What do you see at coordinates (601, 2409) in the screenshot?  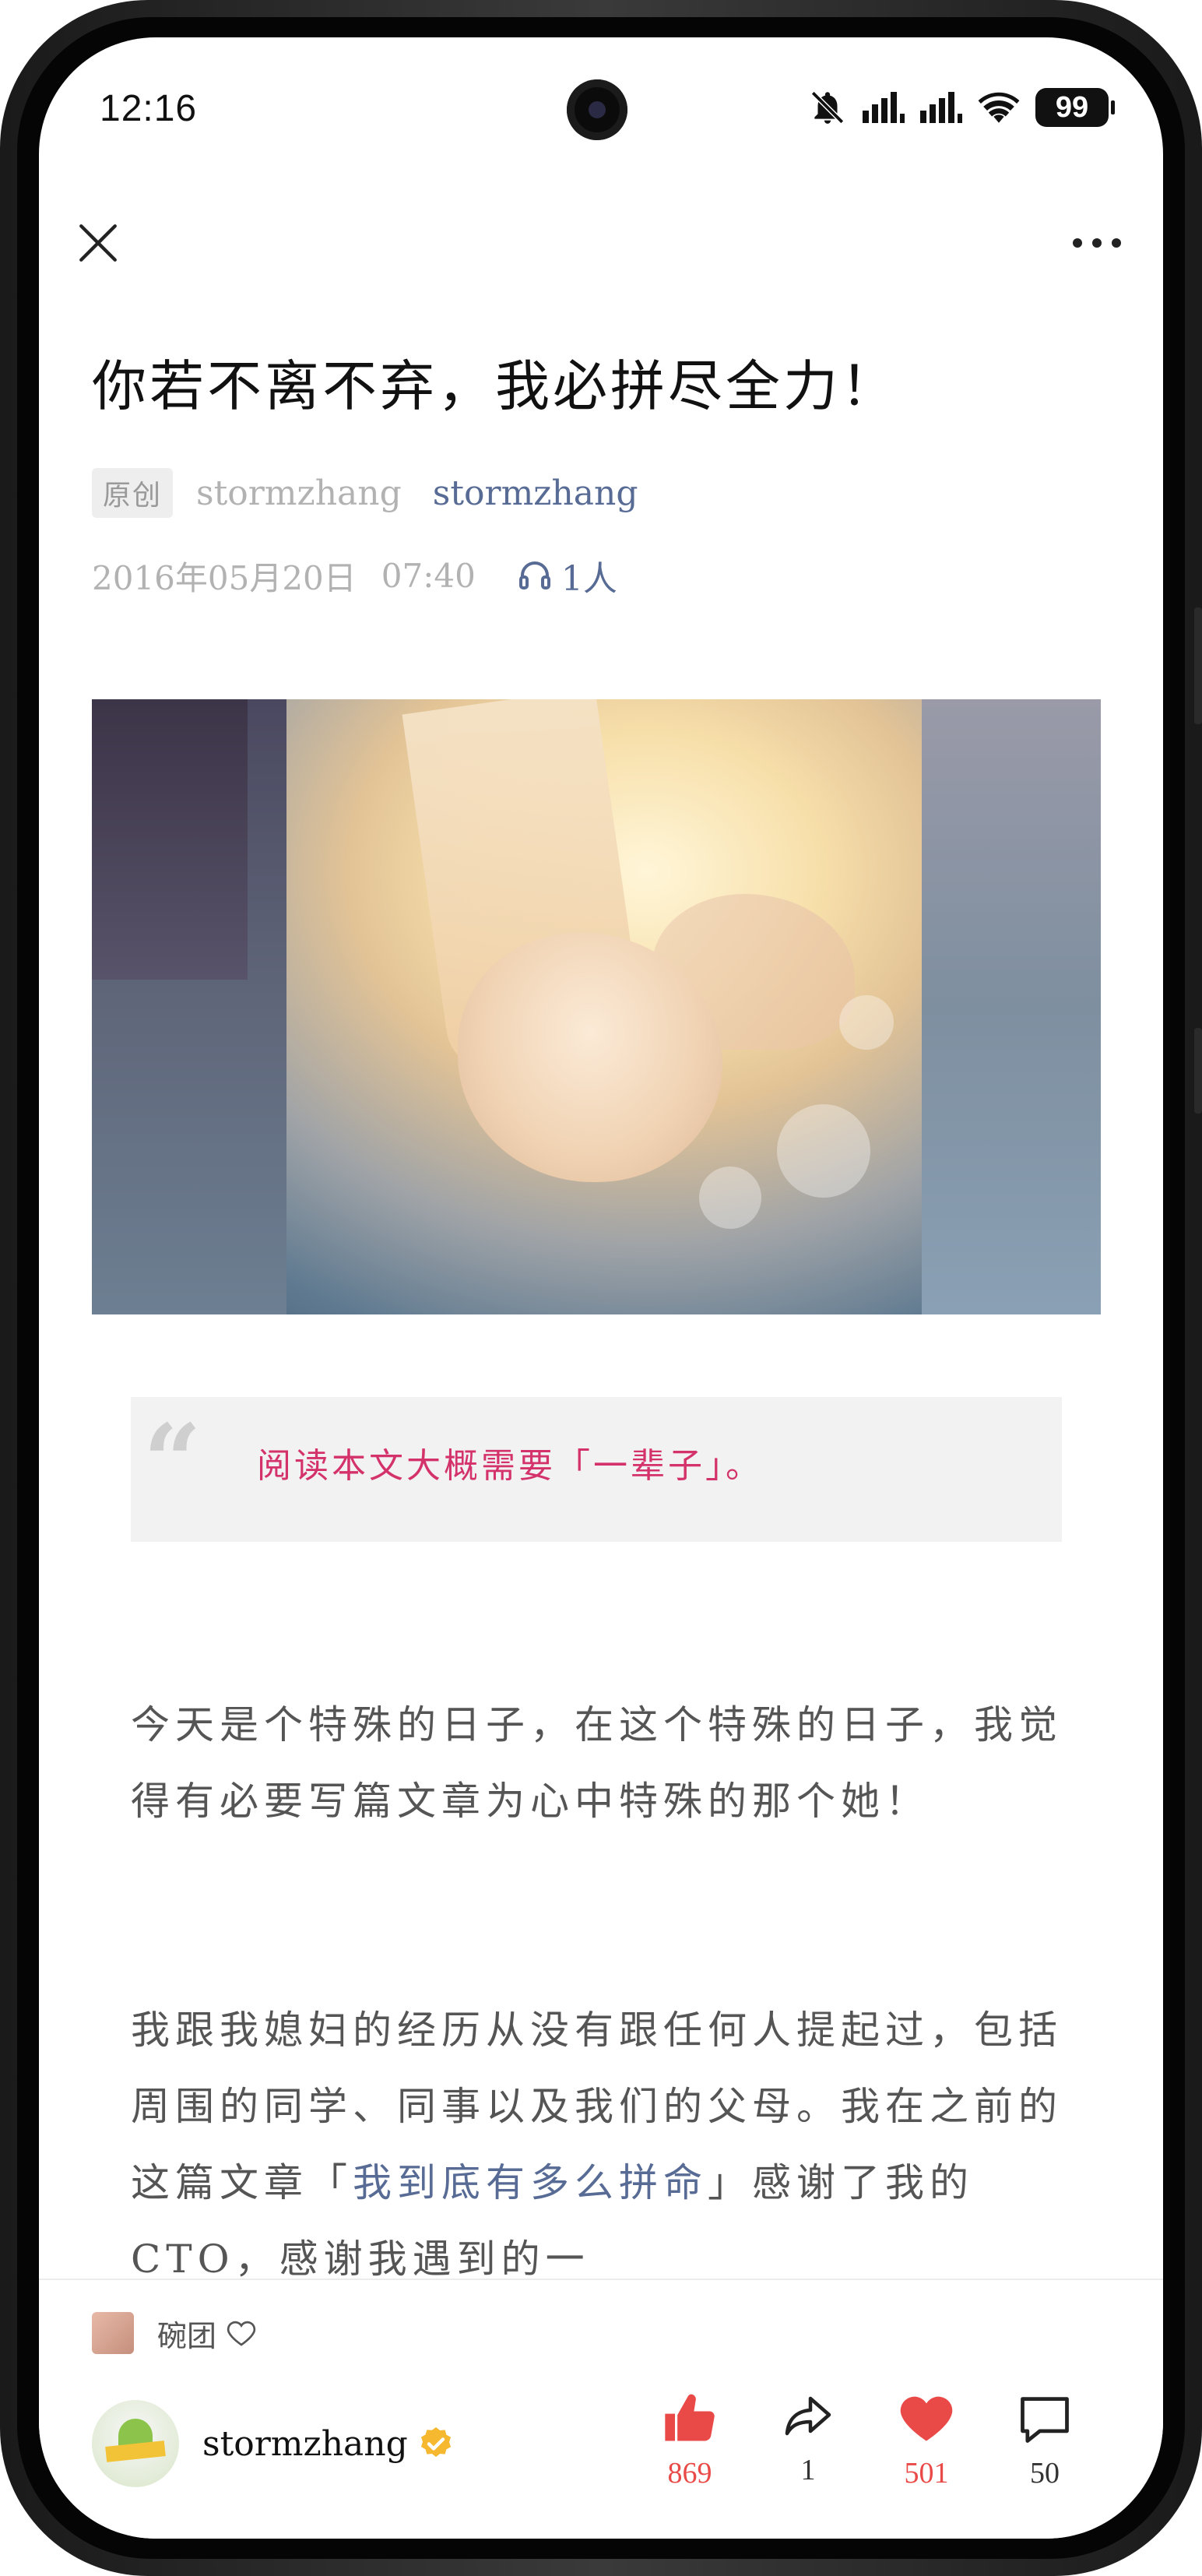 I see `bottom-bar: 碗团 stormzhang 869 1 501` at bounding box center [601, 2409].